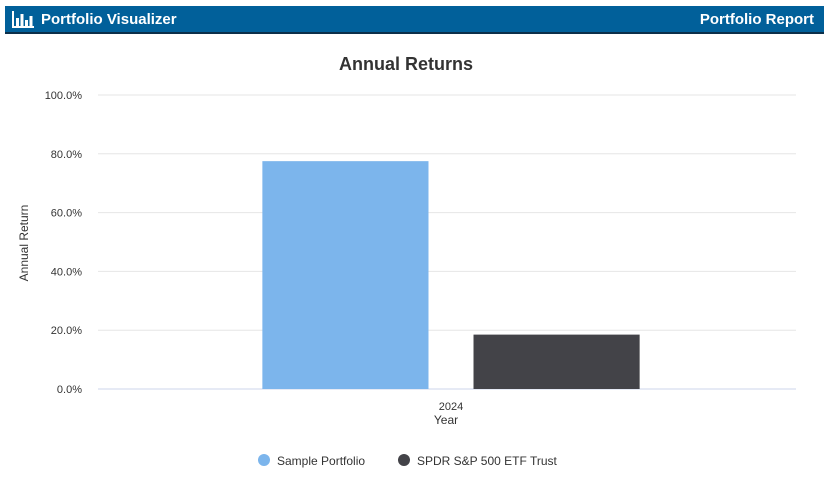 Image resolution: width=829 pixels, height=484 pixels. Describe the element at coordinates (69, 390) in the screenshot. I see `y-tick-label: 0.0%` at that location.